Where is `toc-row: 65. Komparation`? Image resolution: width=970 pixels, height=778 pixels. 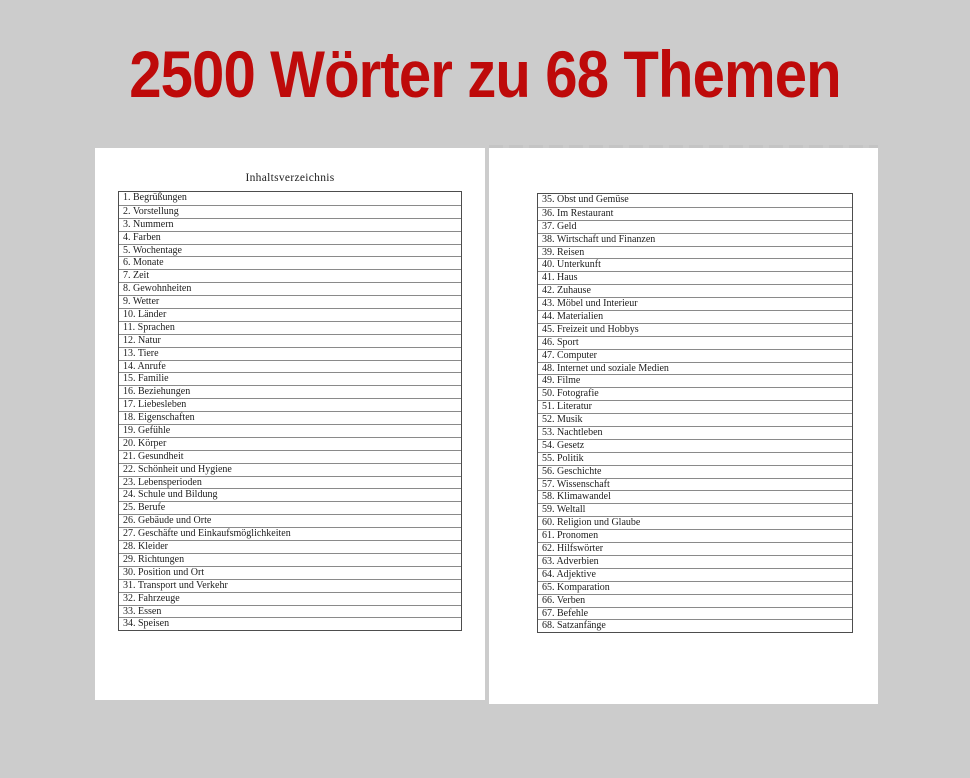
toc-row: 65. Komparation is located at coordinates (695, 587).